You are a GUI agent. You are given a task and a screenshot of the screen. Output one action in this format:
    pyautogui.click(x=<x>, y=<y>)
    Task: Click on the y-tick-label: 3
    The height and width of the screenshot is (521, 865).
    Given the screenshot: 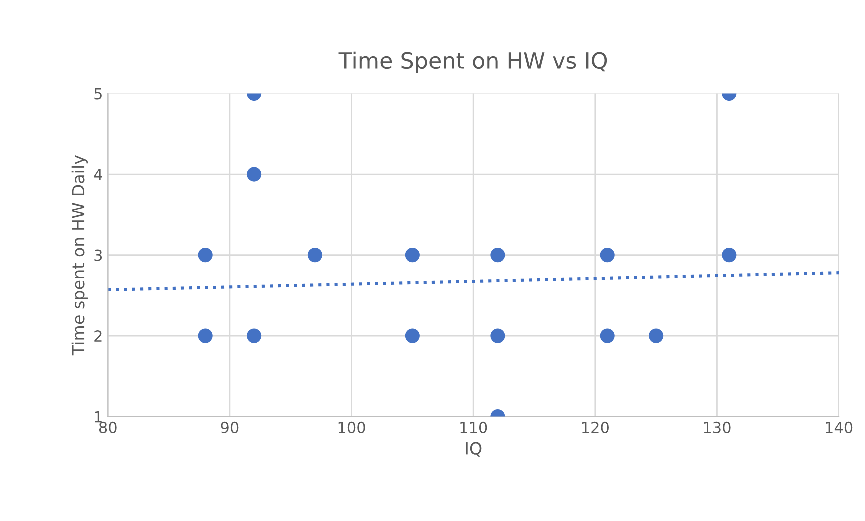 What is the action you would take?
    pyautogui.click(x=98, y=256)
    